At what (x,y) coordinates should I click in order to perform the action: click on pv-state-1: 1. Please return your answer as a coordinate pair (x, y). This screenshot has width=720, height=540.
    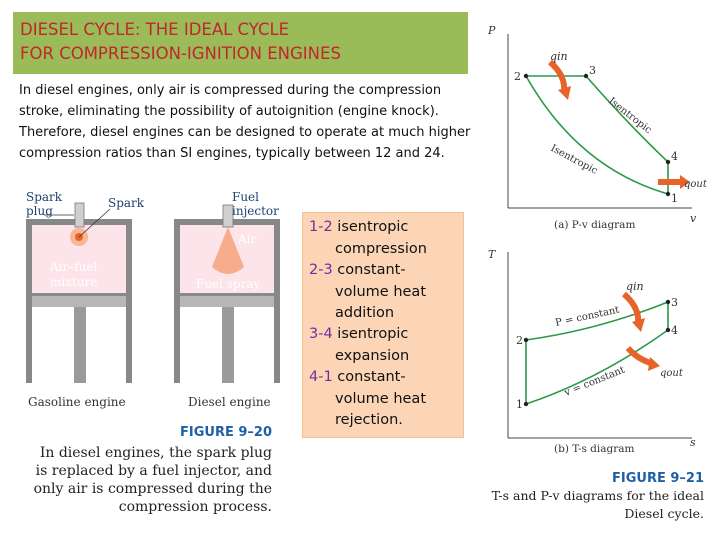
    Looking at the image, I should click on (674, 198).